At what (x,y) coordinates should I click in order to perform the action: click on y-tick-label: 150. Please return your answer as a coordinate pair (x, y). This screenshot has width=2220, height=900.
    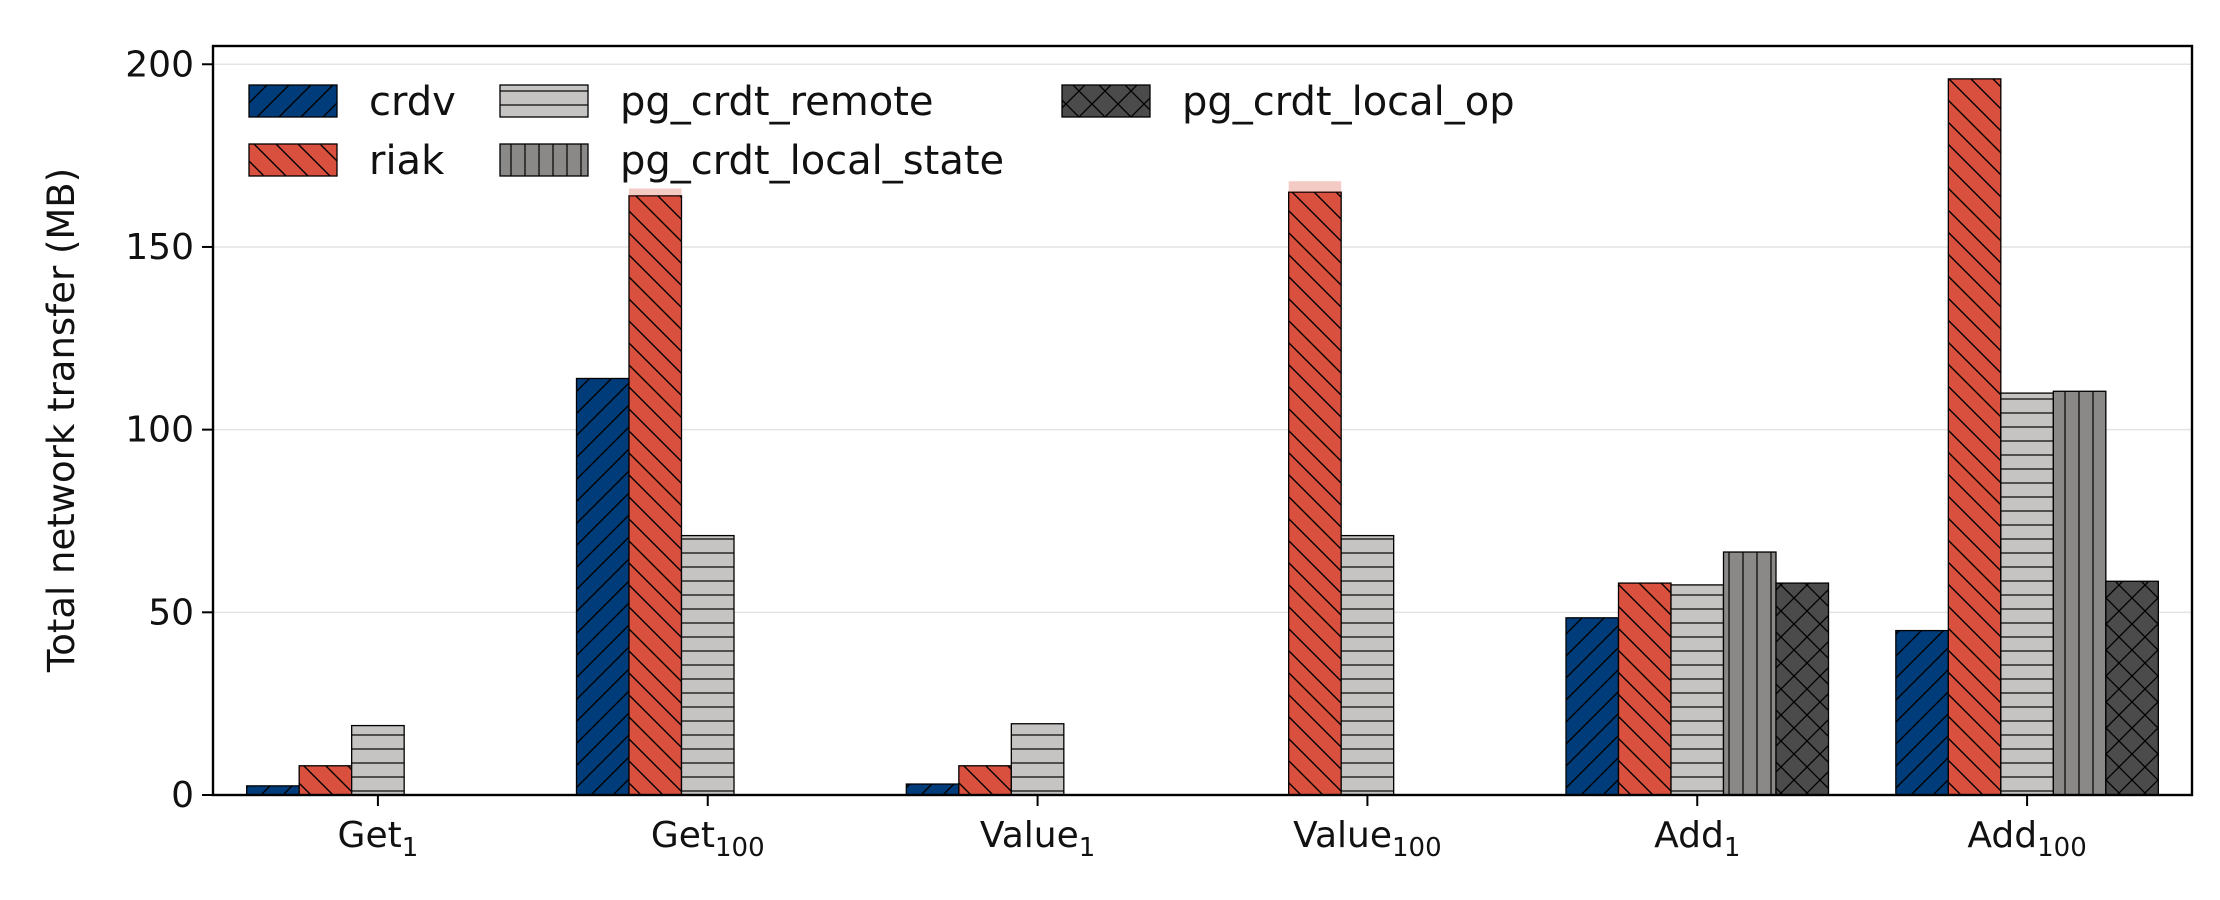
    Looking at the image, I should click on (159, 247).